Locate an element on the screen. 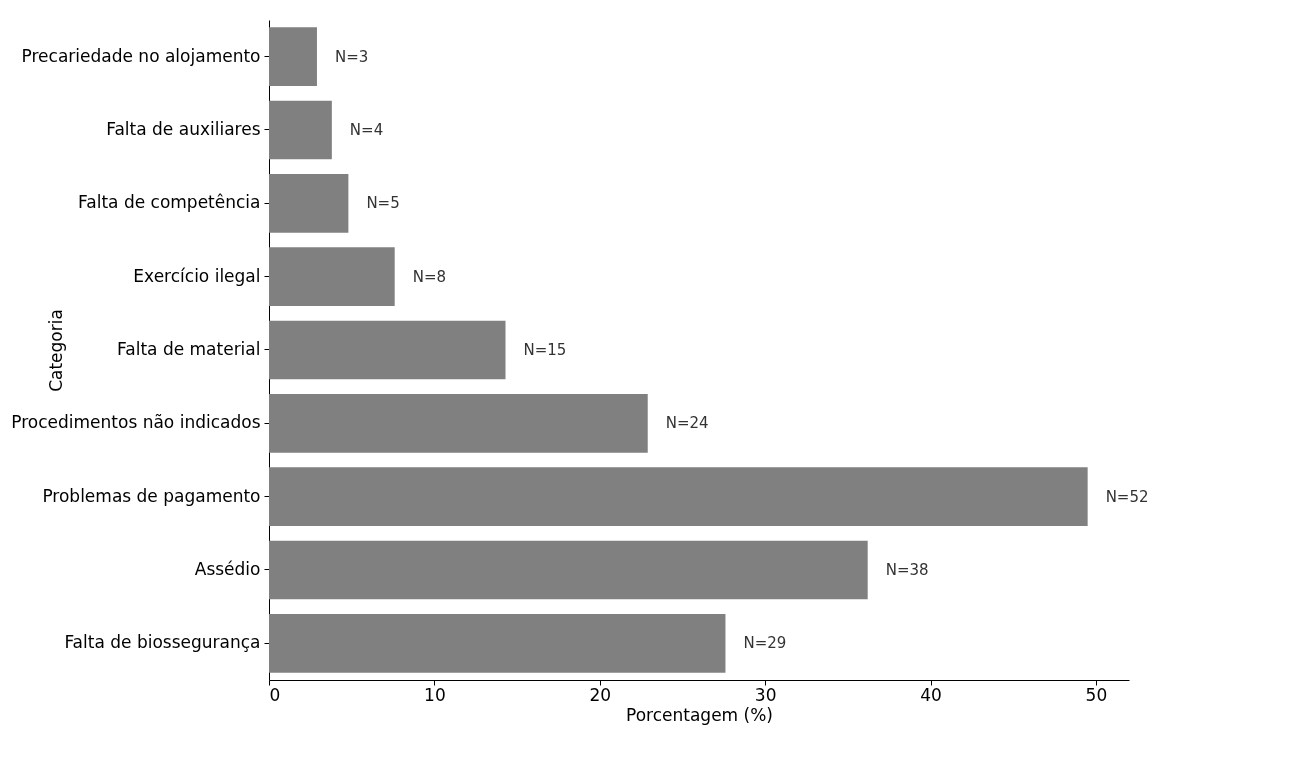 This screenshot has width=1301, height=773. annotation: N=5 is located at coordinates (383, 203).